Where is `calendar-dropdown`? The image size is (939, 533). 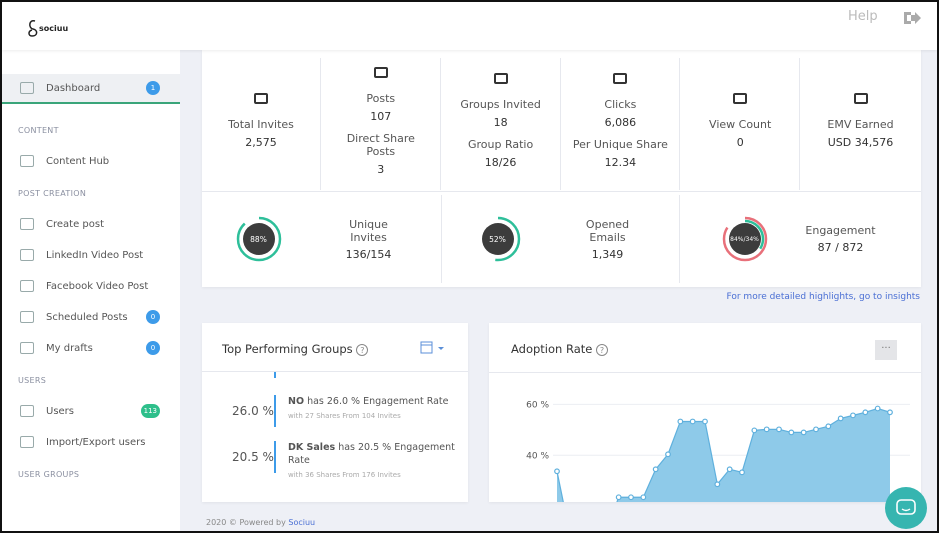 calendar-dropdown is located at coordinates (433, 348).